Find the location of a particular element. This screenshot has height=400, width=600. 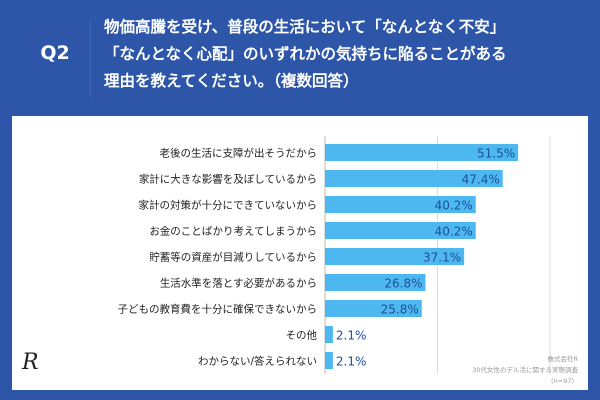

question-line: 物価高騰を受け、普段の生活において「なんとなく不安」 is located at coordinates (305, 27).